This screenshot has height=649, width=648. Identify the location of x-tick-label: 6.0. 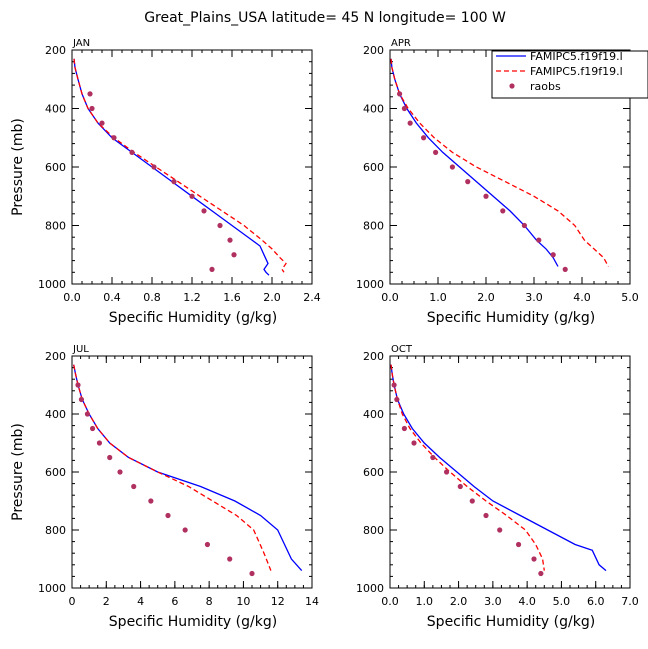
(596, 601).